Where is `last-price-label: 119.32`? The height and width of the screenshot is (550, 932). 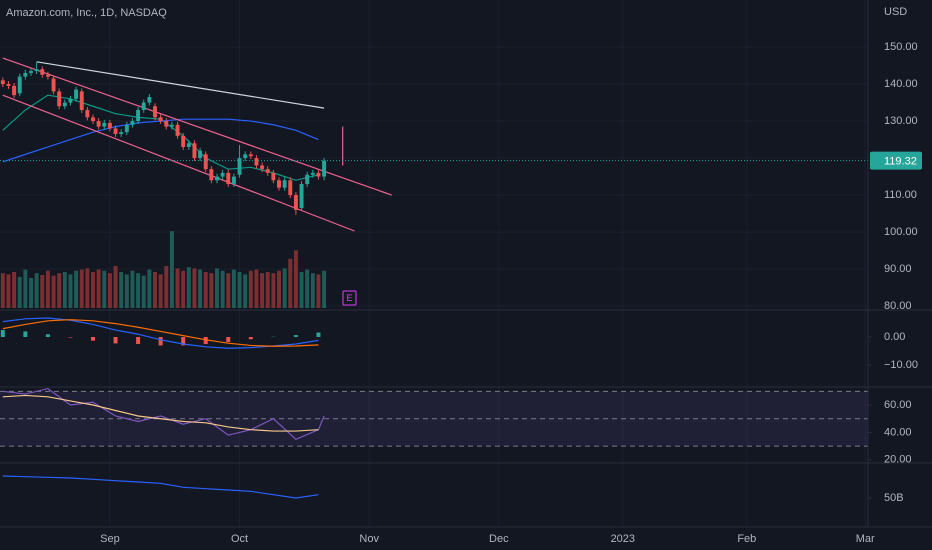 last-price-label: 119.32 is located at coordinates (900, 161).